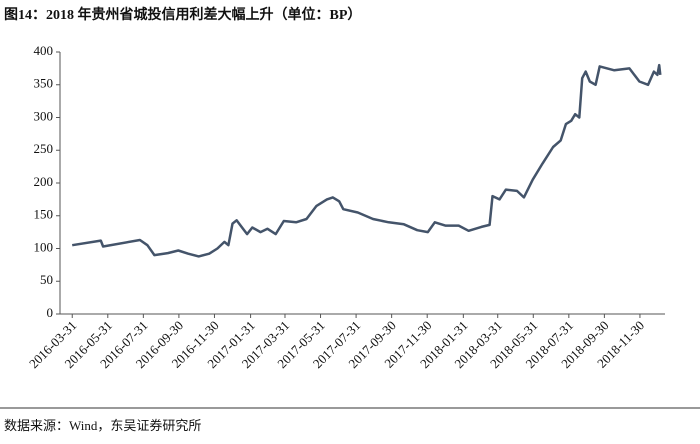 The height and width of the screenshot is (444, 700). Describe the element at coordinates (44, 50) in the screenshot. I see `y-tick-label: 400` at that location.